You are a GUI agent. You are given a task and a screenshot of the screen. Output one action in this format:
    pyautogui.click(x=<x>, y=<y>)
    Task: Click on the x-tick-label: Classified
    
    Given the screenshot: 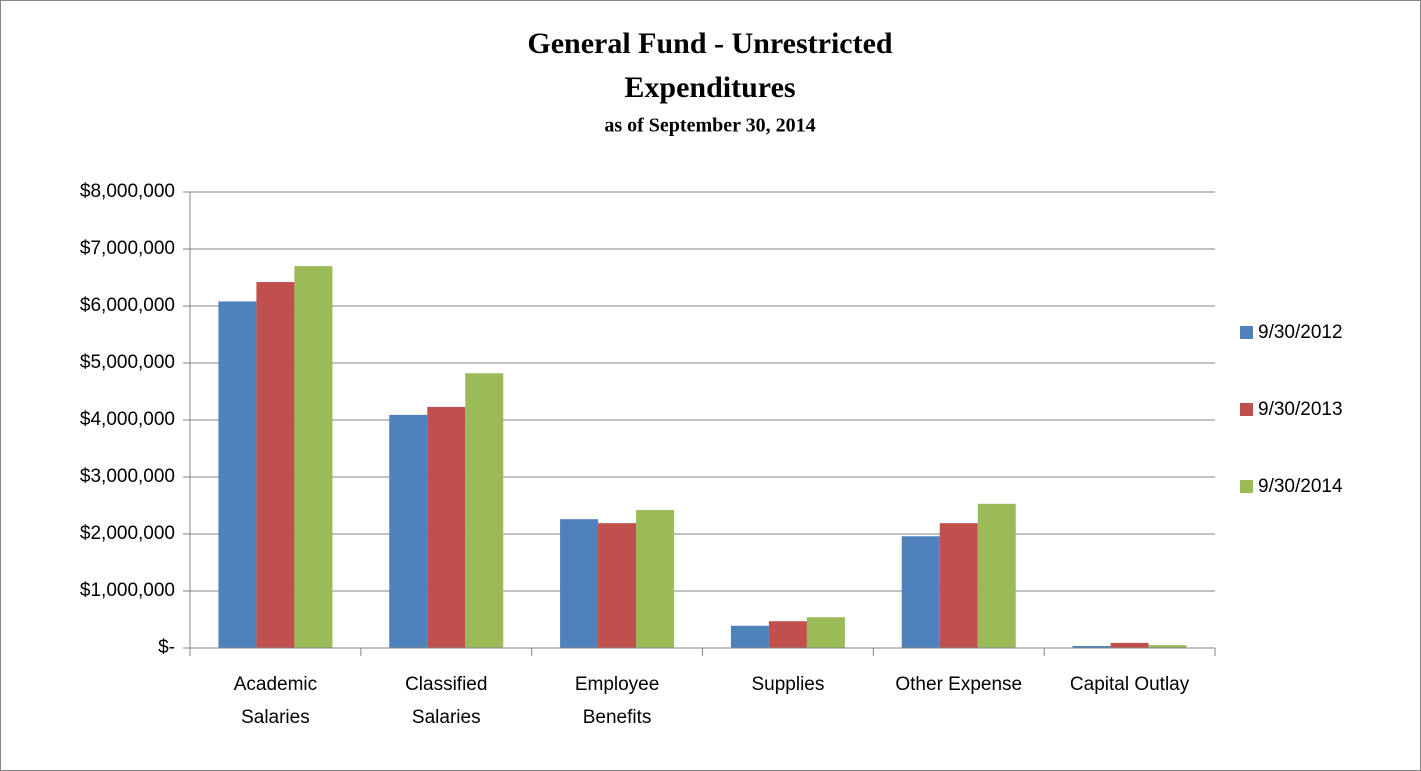 What is the action you would take?
    pyautogui.click(x=446, y=684)
    